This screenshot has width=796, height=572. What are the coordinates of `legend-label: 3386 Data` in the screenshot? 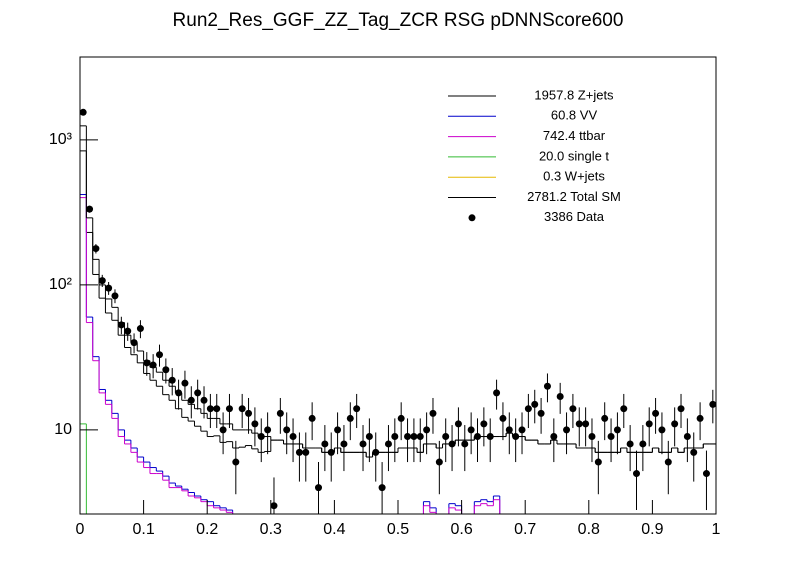 It's located at (574, 216).